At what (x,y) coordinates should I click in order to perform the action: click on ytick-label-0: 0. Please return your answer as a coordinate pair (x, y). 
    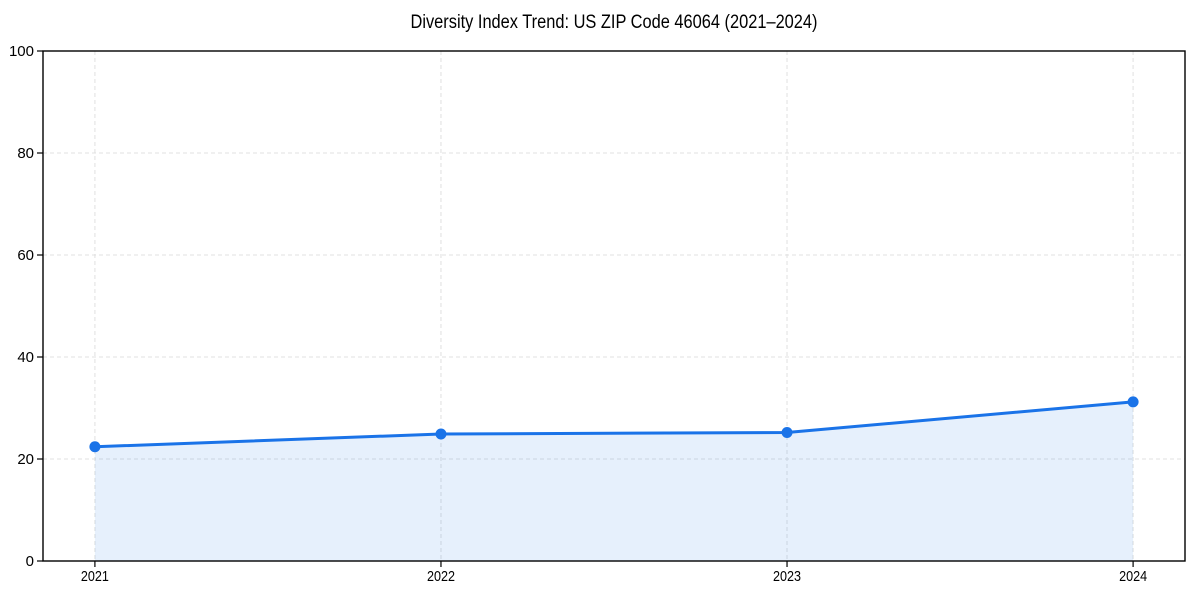
    Looking at the image, I should click on (30, 561).